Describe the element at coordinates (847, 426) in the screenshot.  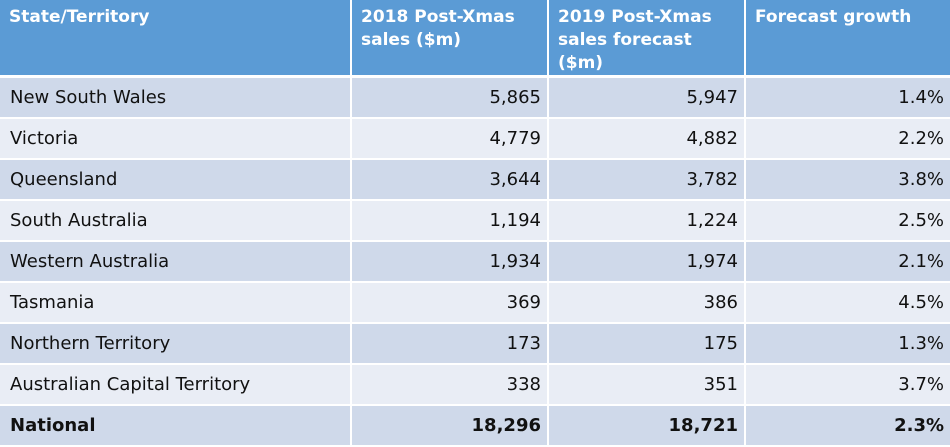
I see `value-cell: 2.3%` at that location.